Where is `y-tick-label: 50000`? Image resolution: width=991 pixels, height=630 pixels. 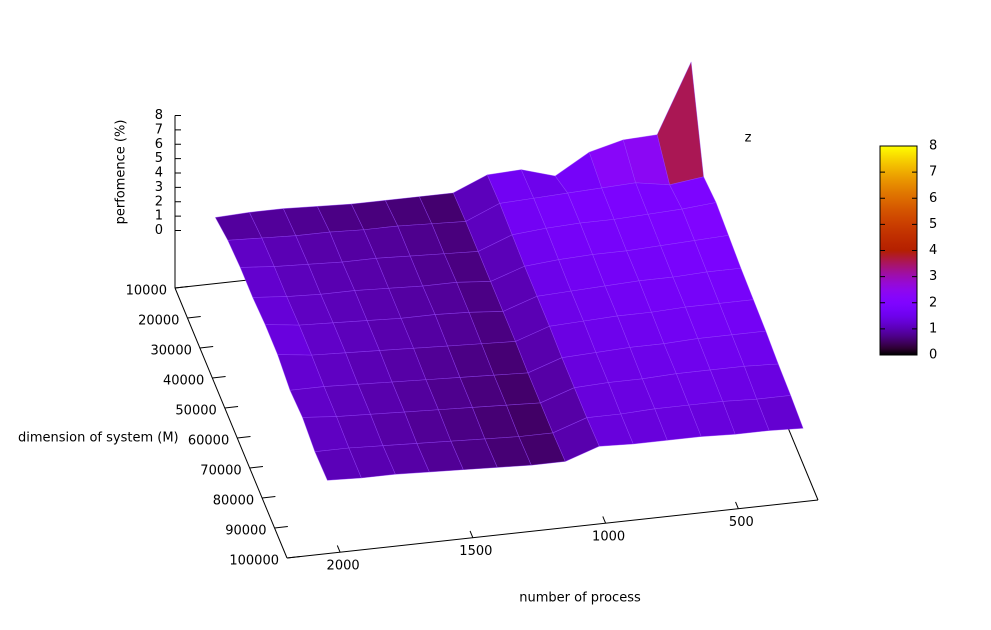
y-tick-label: 50000 is located at coordinates (195, 411).